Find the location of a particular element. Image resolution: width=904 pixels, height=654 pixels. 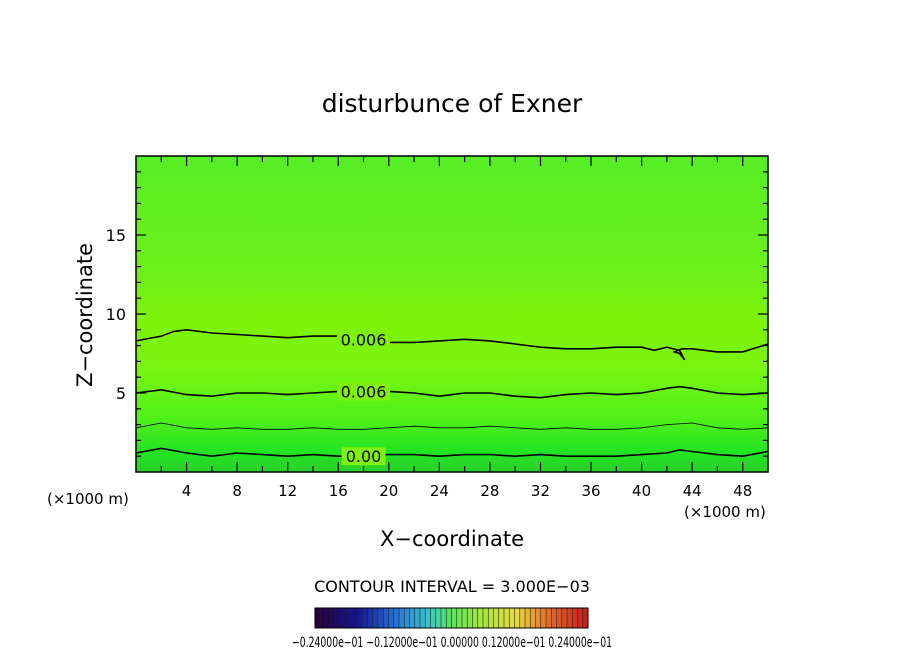

y-tick-label: 10 is located at coordinates (116, 314).